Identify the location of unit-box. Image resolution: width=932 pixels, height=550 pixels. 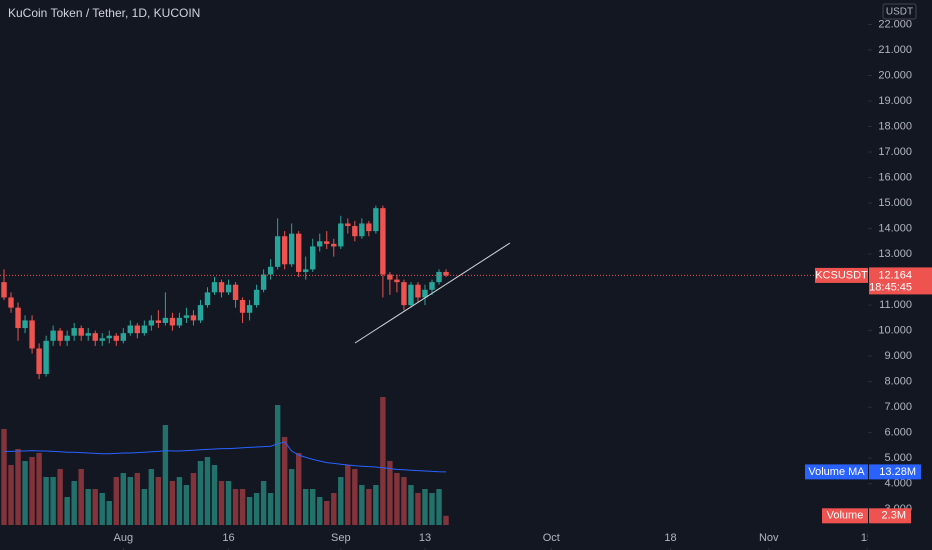
(899, 11).